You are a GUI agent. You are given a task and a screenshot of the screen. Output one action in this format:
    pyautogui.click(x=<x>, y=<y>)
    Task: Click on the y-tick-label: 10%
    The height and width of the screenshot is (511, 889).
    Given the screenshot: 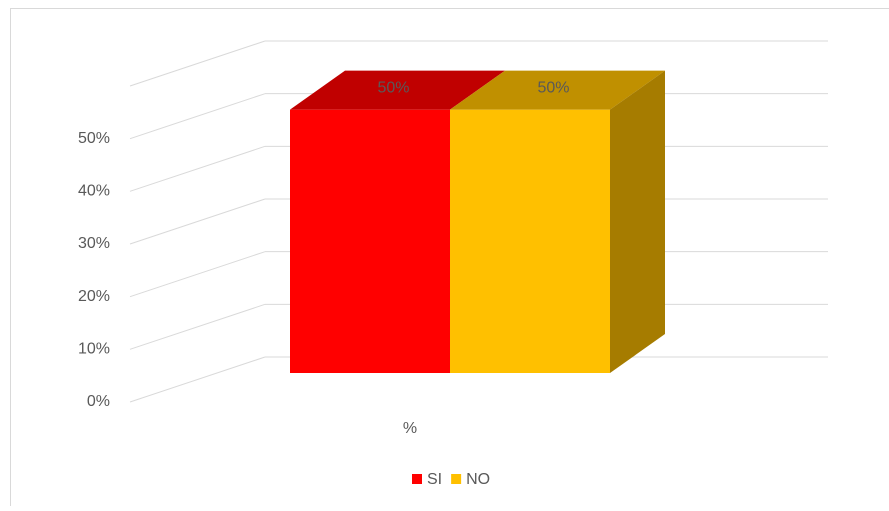 What is the action you would take?
    pyautogui.click(x=94, y=349)
    